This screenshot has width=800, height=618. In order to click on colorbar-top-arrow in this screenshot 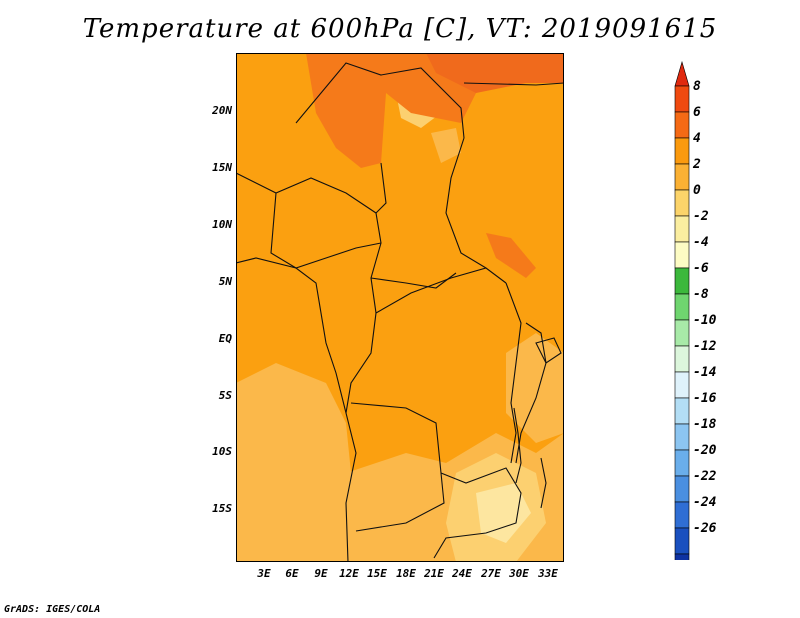, I will do `click(682, 73)`.